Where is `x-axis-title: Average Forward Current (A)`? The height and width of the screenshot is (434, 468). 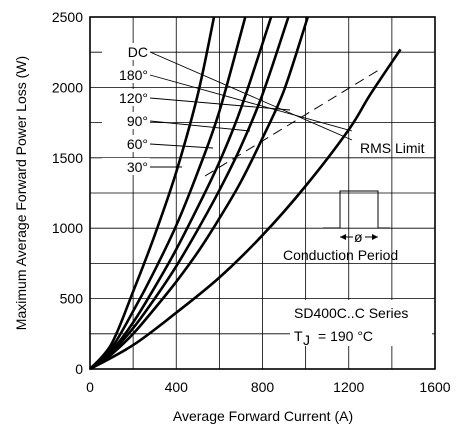
x-axis-title: Average Forward Current (A) is located at coordinates (263, 416).